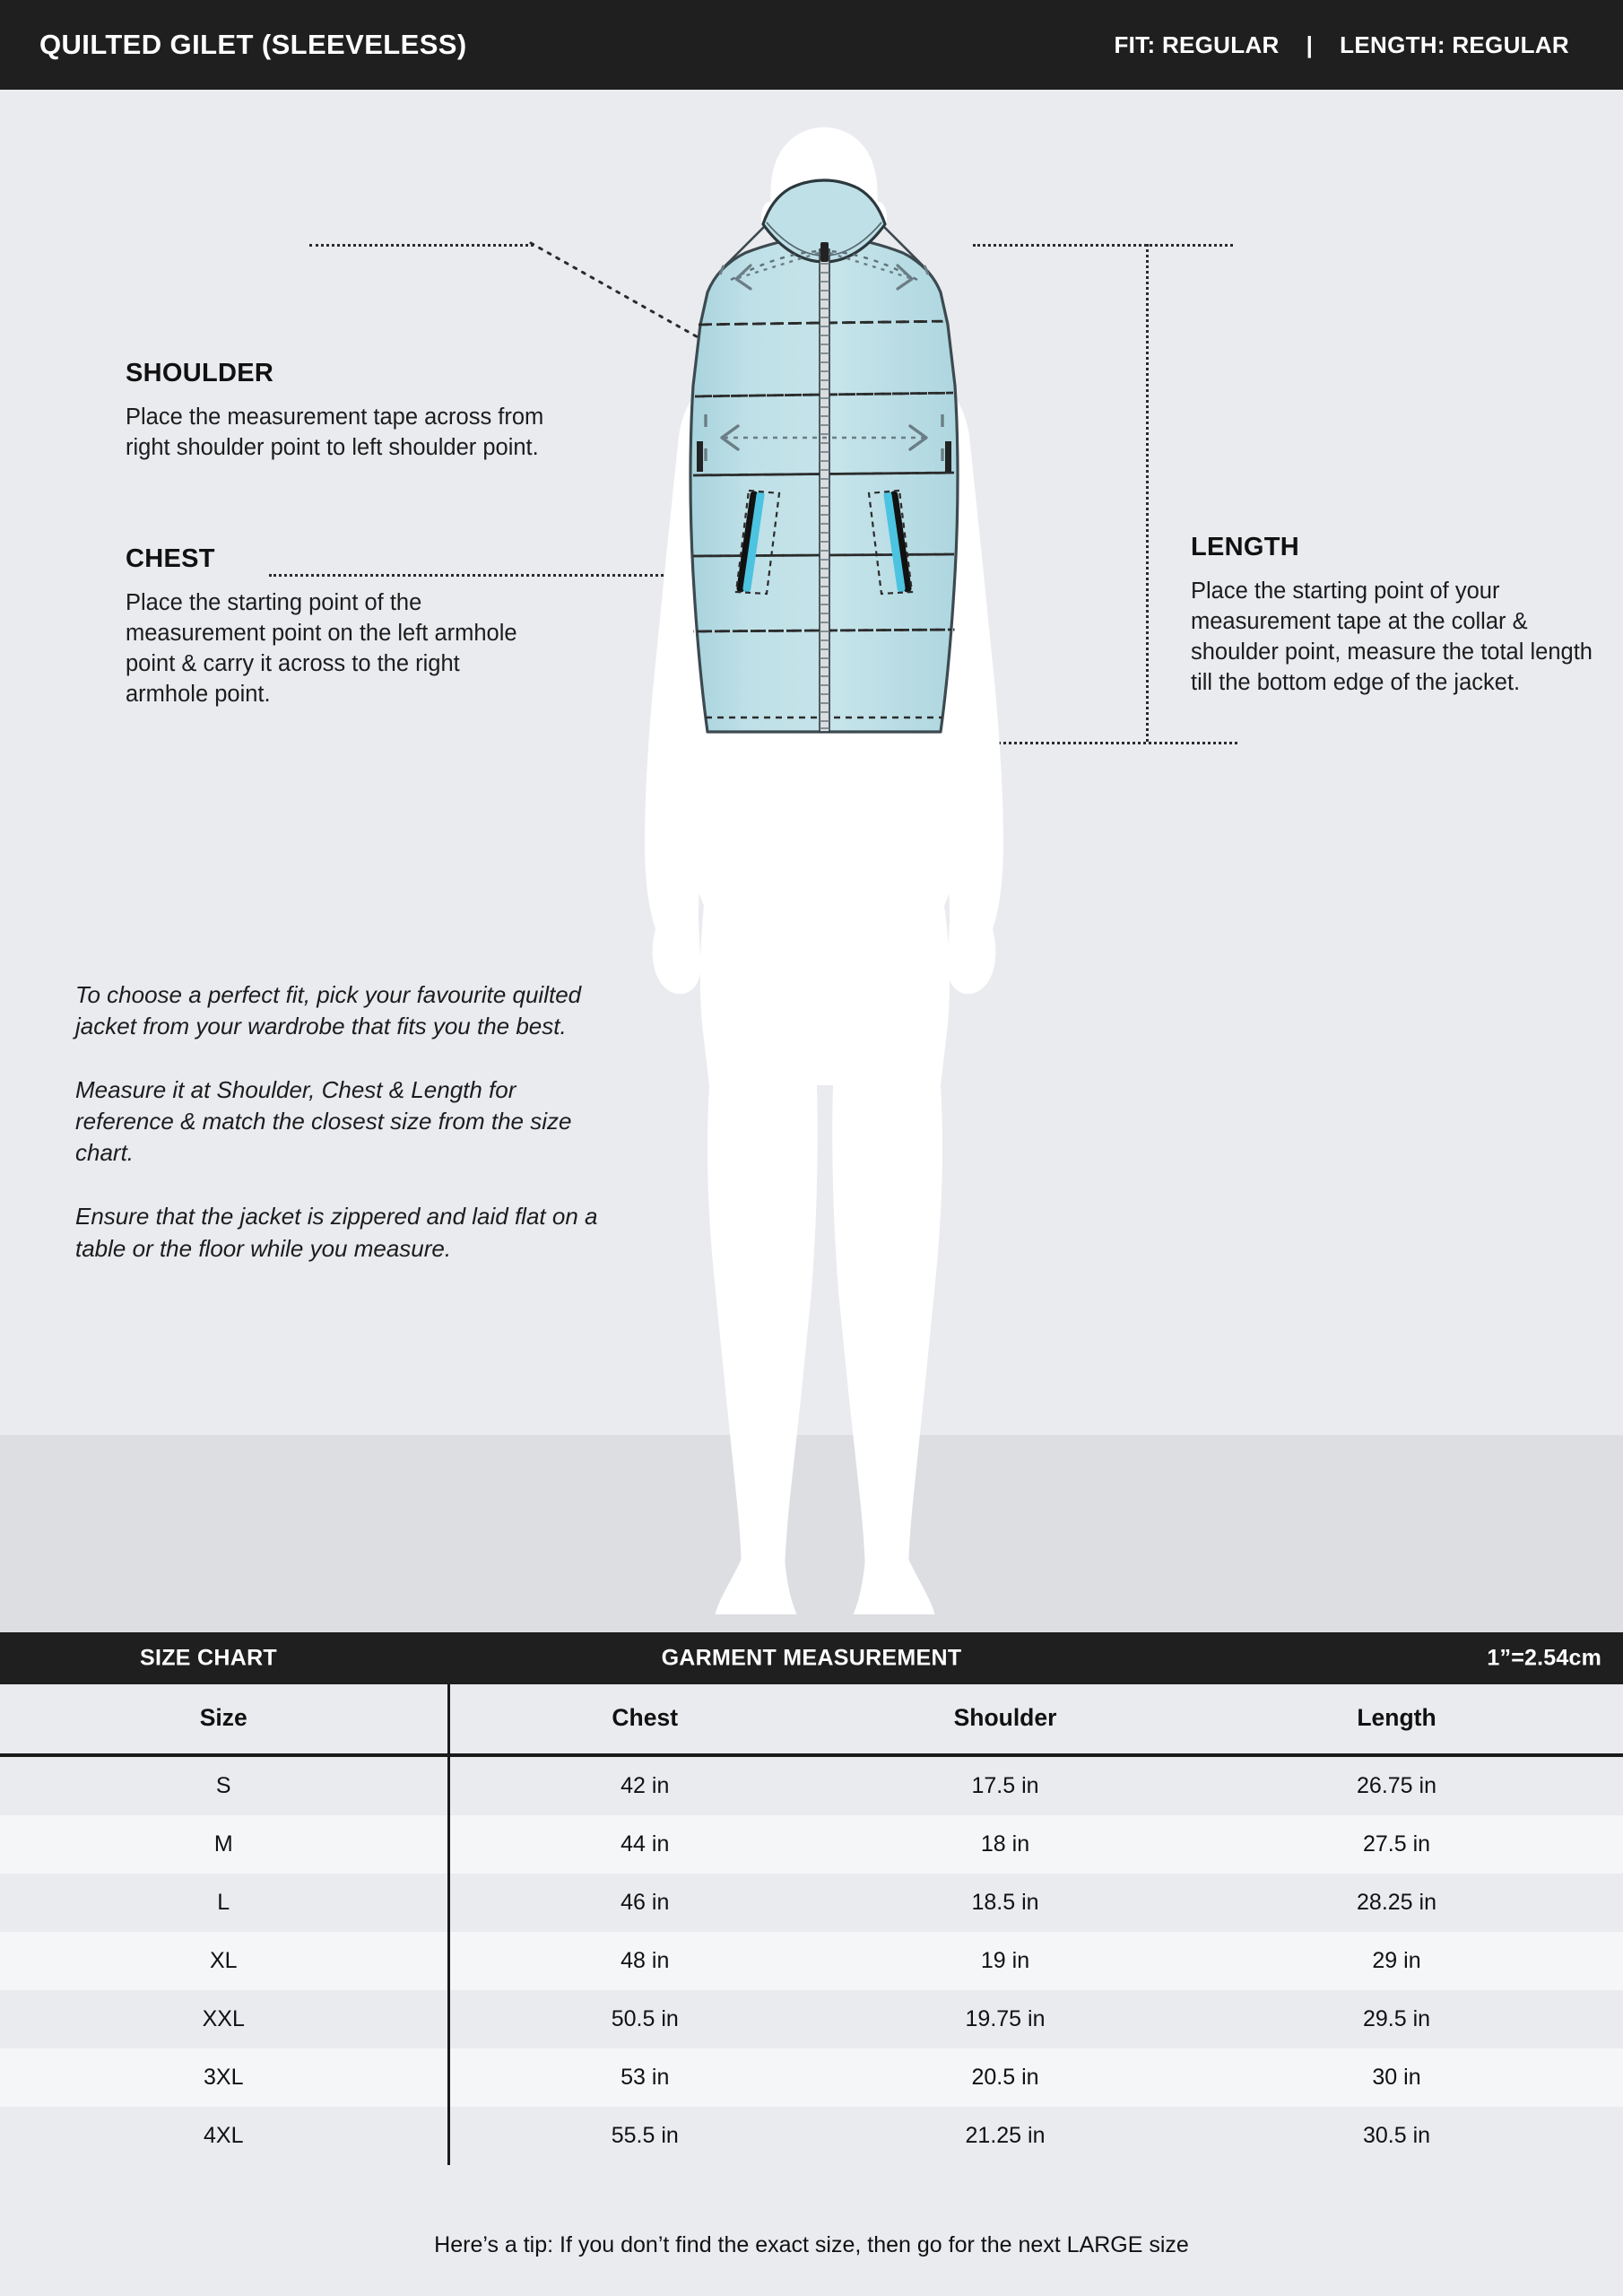 This screenshot has width=1623, height=2296. I want to click on cell-shoulder: 19 in, so click(1005, 1960).